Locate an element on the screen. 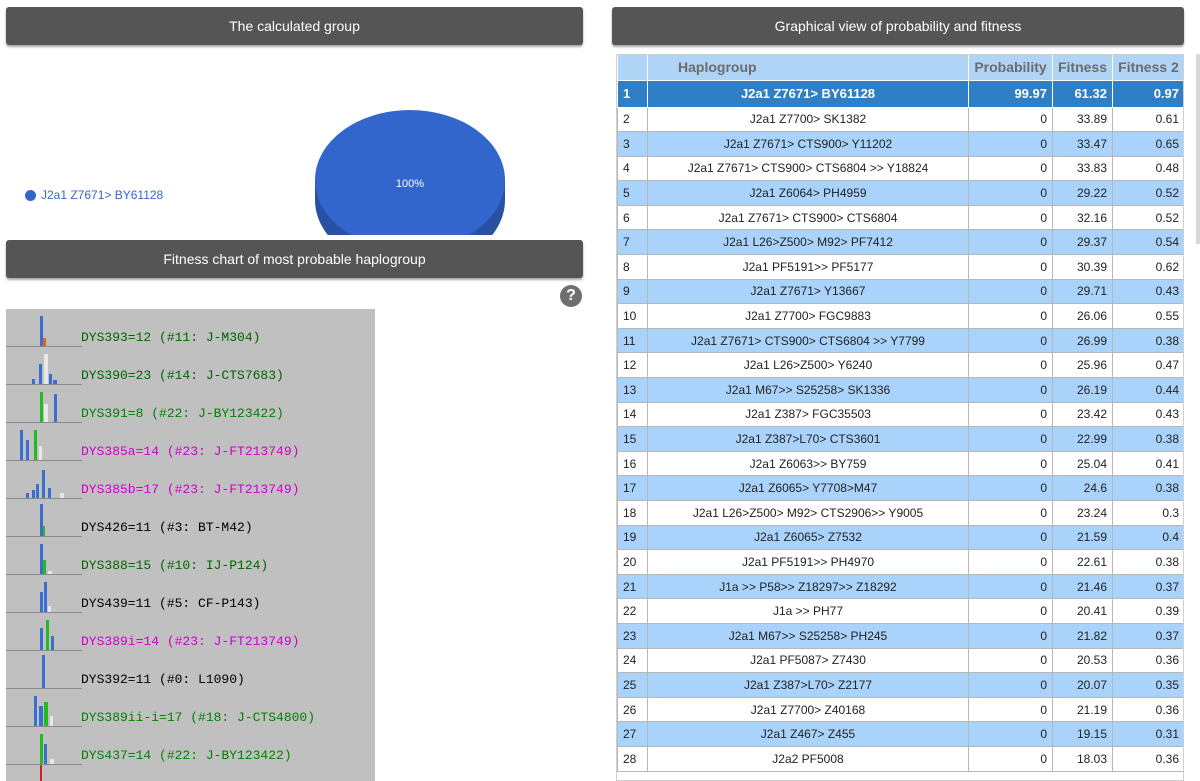  help-icon: ? is located at coordinates (571, 296).